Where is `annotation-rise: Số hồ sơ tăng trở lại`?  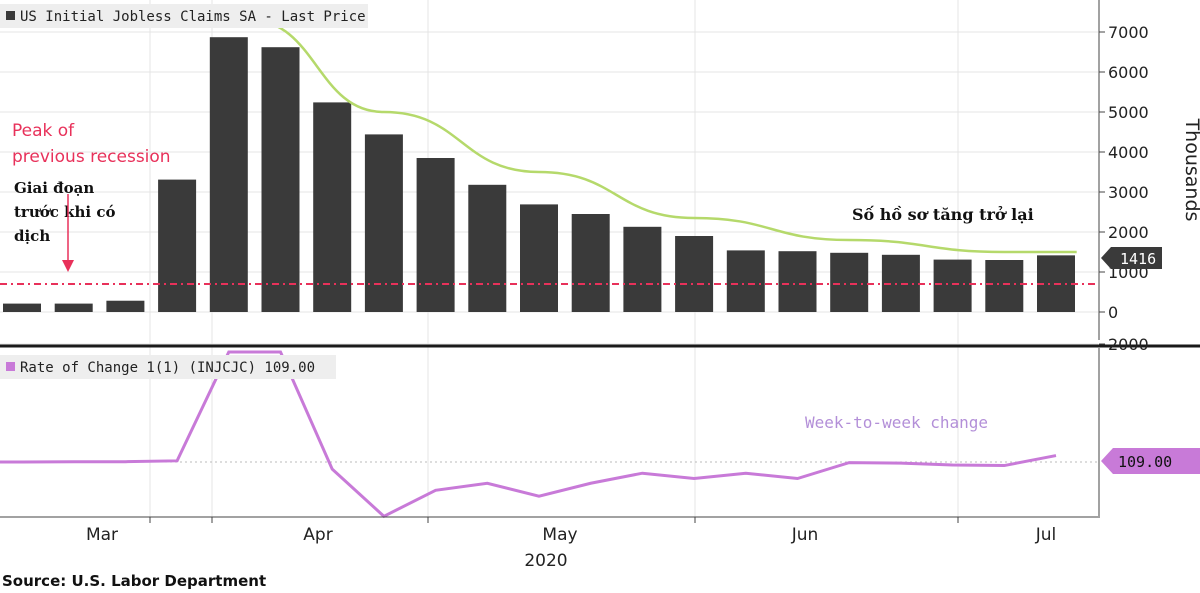
annotation-rise: Số hồ sơ tăng trở lại is located at coordinates (943, 214).